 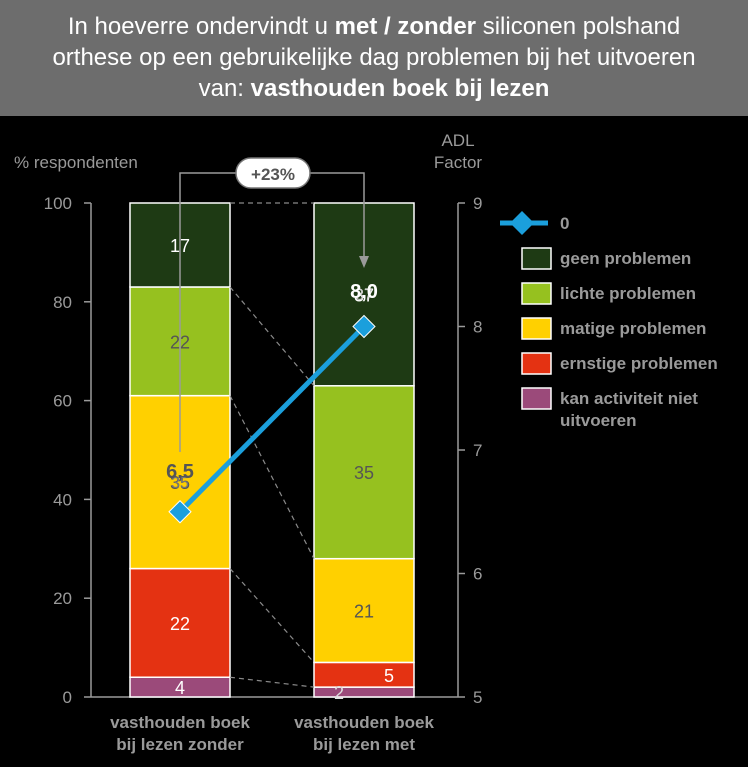 What do you see at coordinates (62, 499) in the screenshot?
I see `y-tick-label: 40` at bounding box center [62, 499].